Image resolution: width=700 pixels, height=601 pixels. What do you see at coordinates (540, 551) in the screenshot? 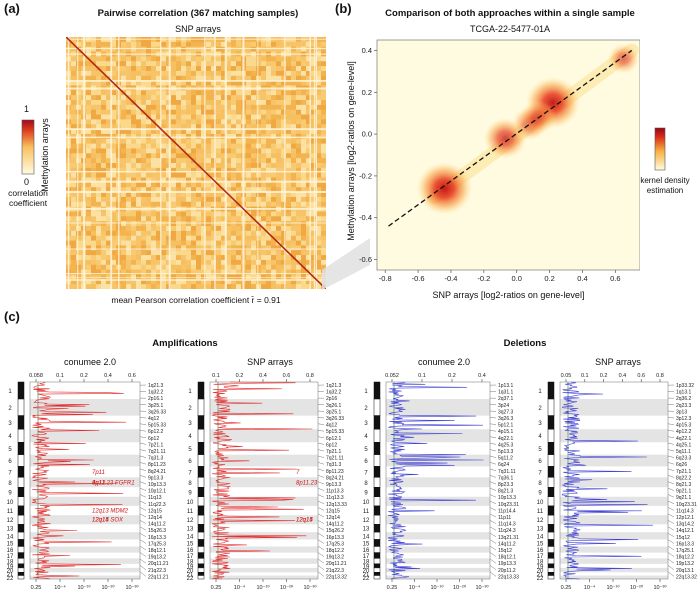
I see `chromosome-number: 16` at bounding box center [540, 551].